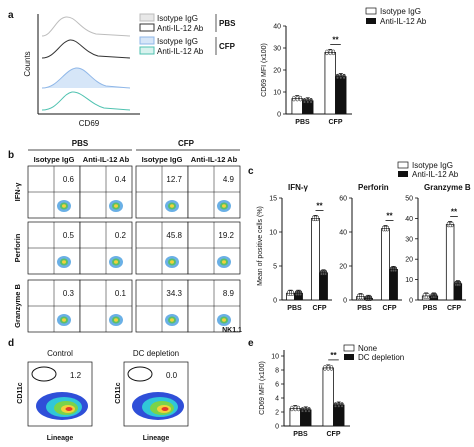  I want to click on b-flow-plot: 0.5, so click(54, 248).